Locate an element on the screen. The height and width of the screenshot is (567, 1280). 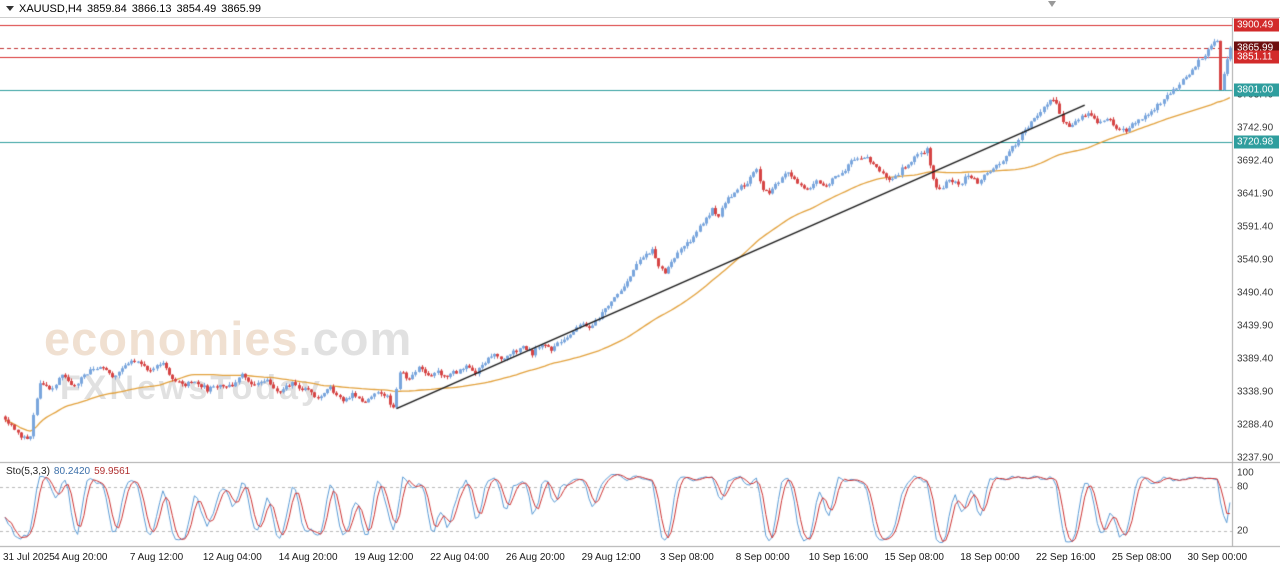
sto-axis-label: 100 is located at coordinates (1245, 473).